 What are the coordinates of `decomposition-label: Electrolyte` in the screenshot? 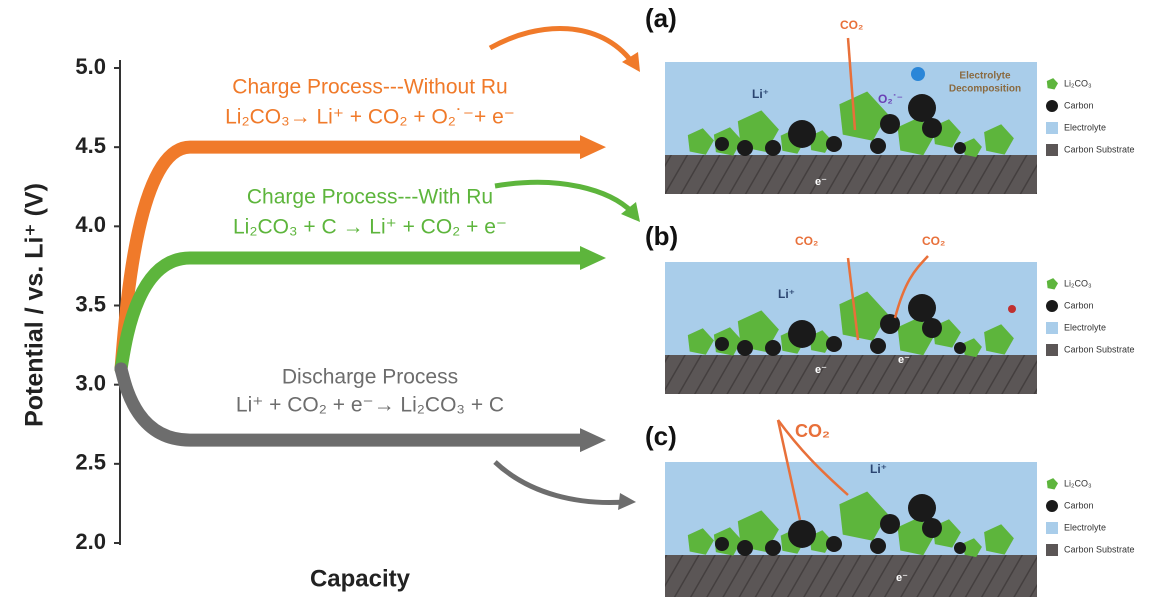 It's located at (985, 76).